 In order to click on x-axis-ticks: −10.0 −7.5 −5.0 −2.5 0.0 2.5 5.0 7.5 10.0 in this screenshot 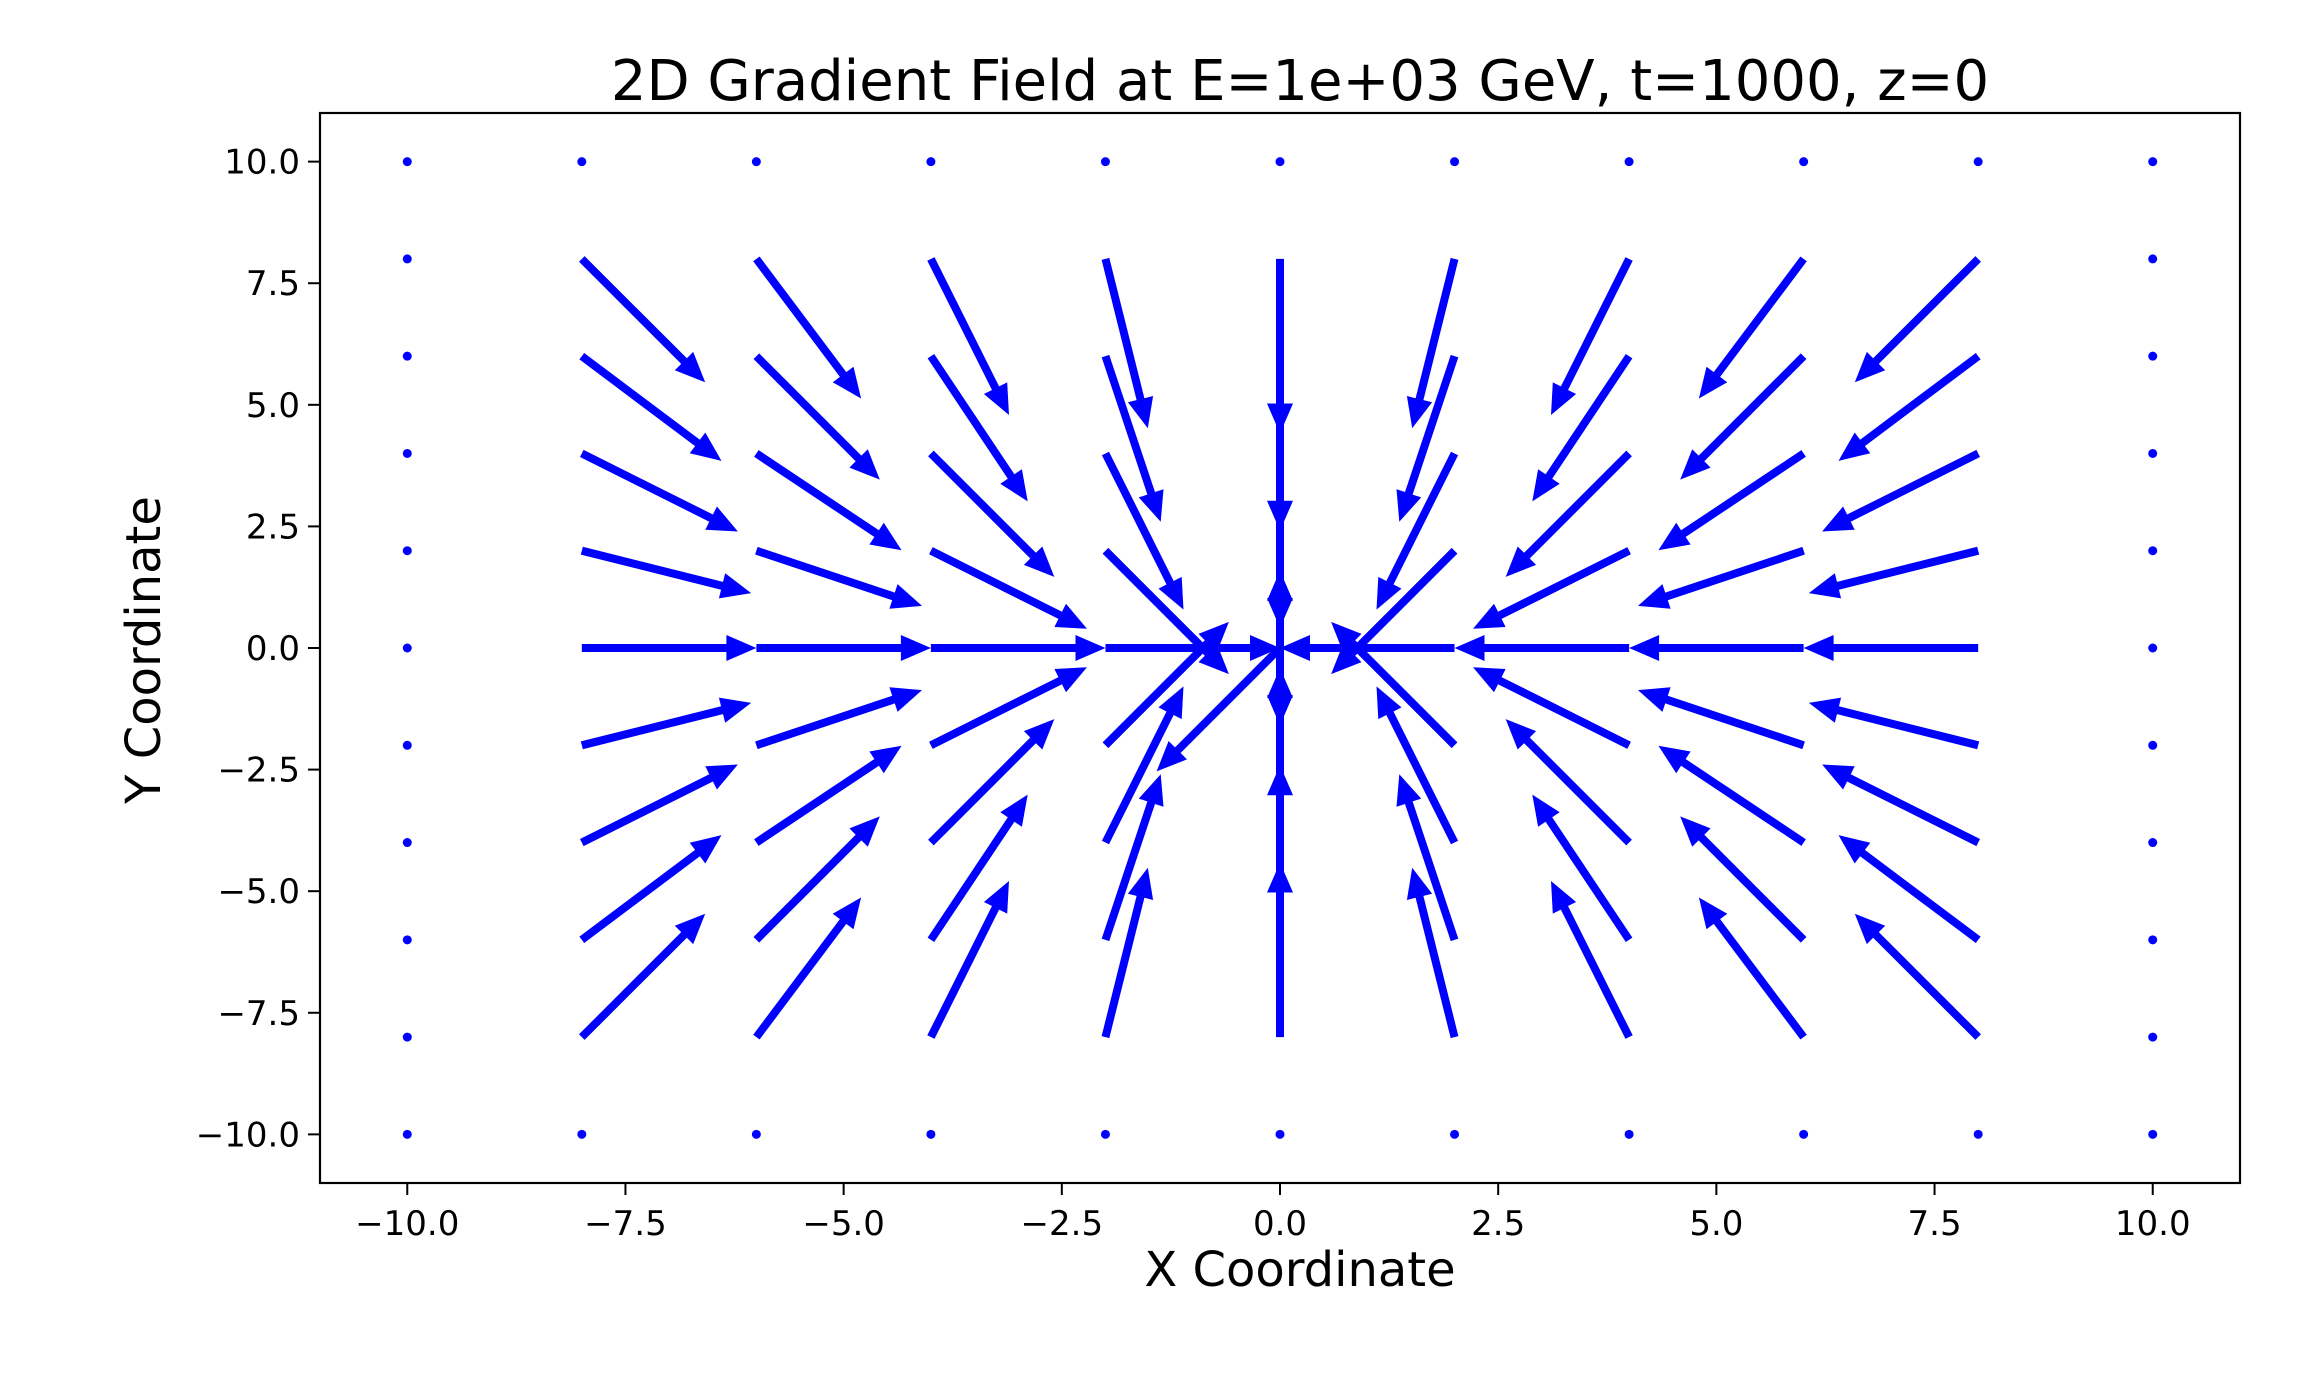, I will do `click(1273, 1213)`.